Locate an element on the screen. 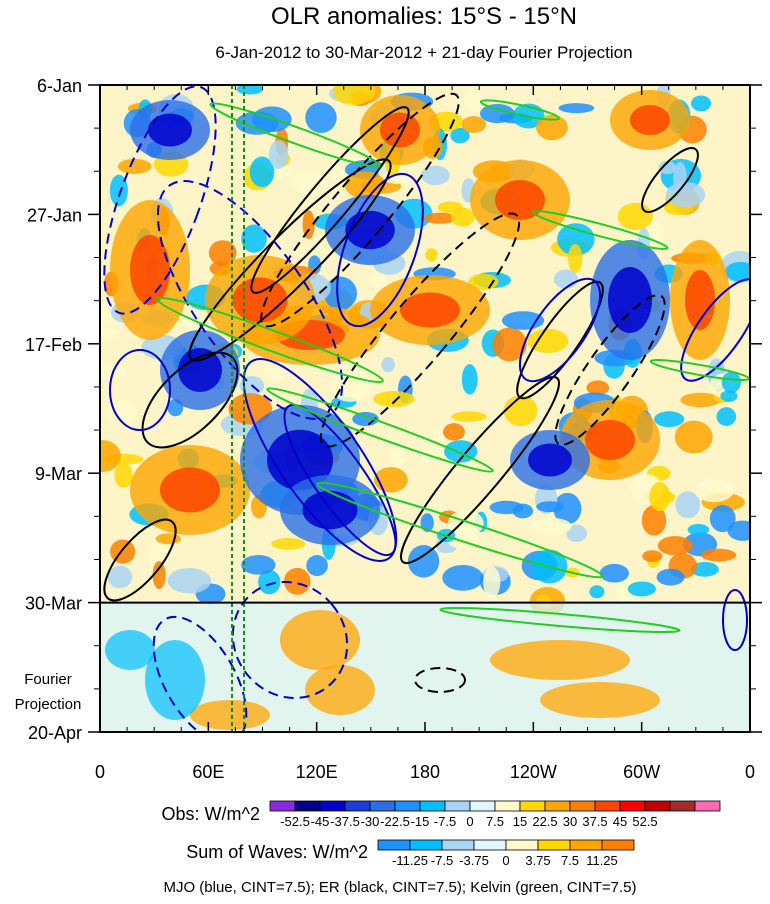 The width and height of the screenshot is (770, 904). legend-level: 7.5 is located at coordinates (495, 821).